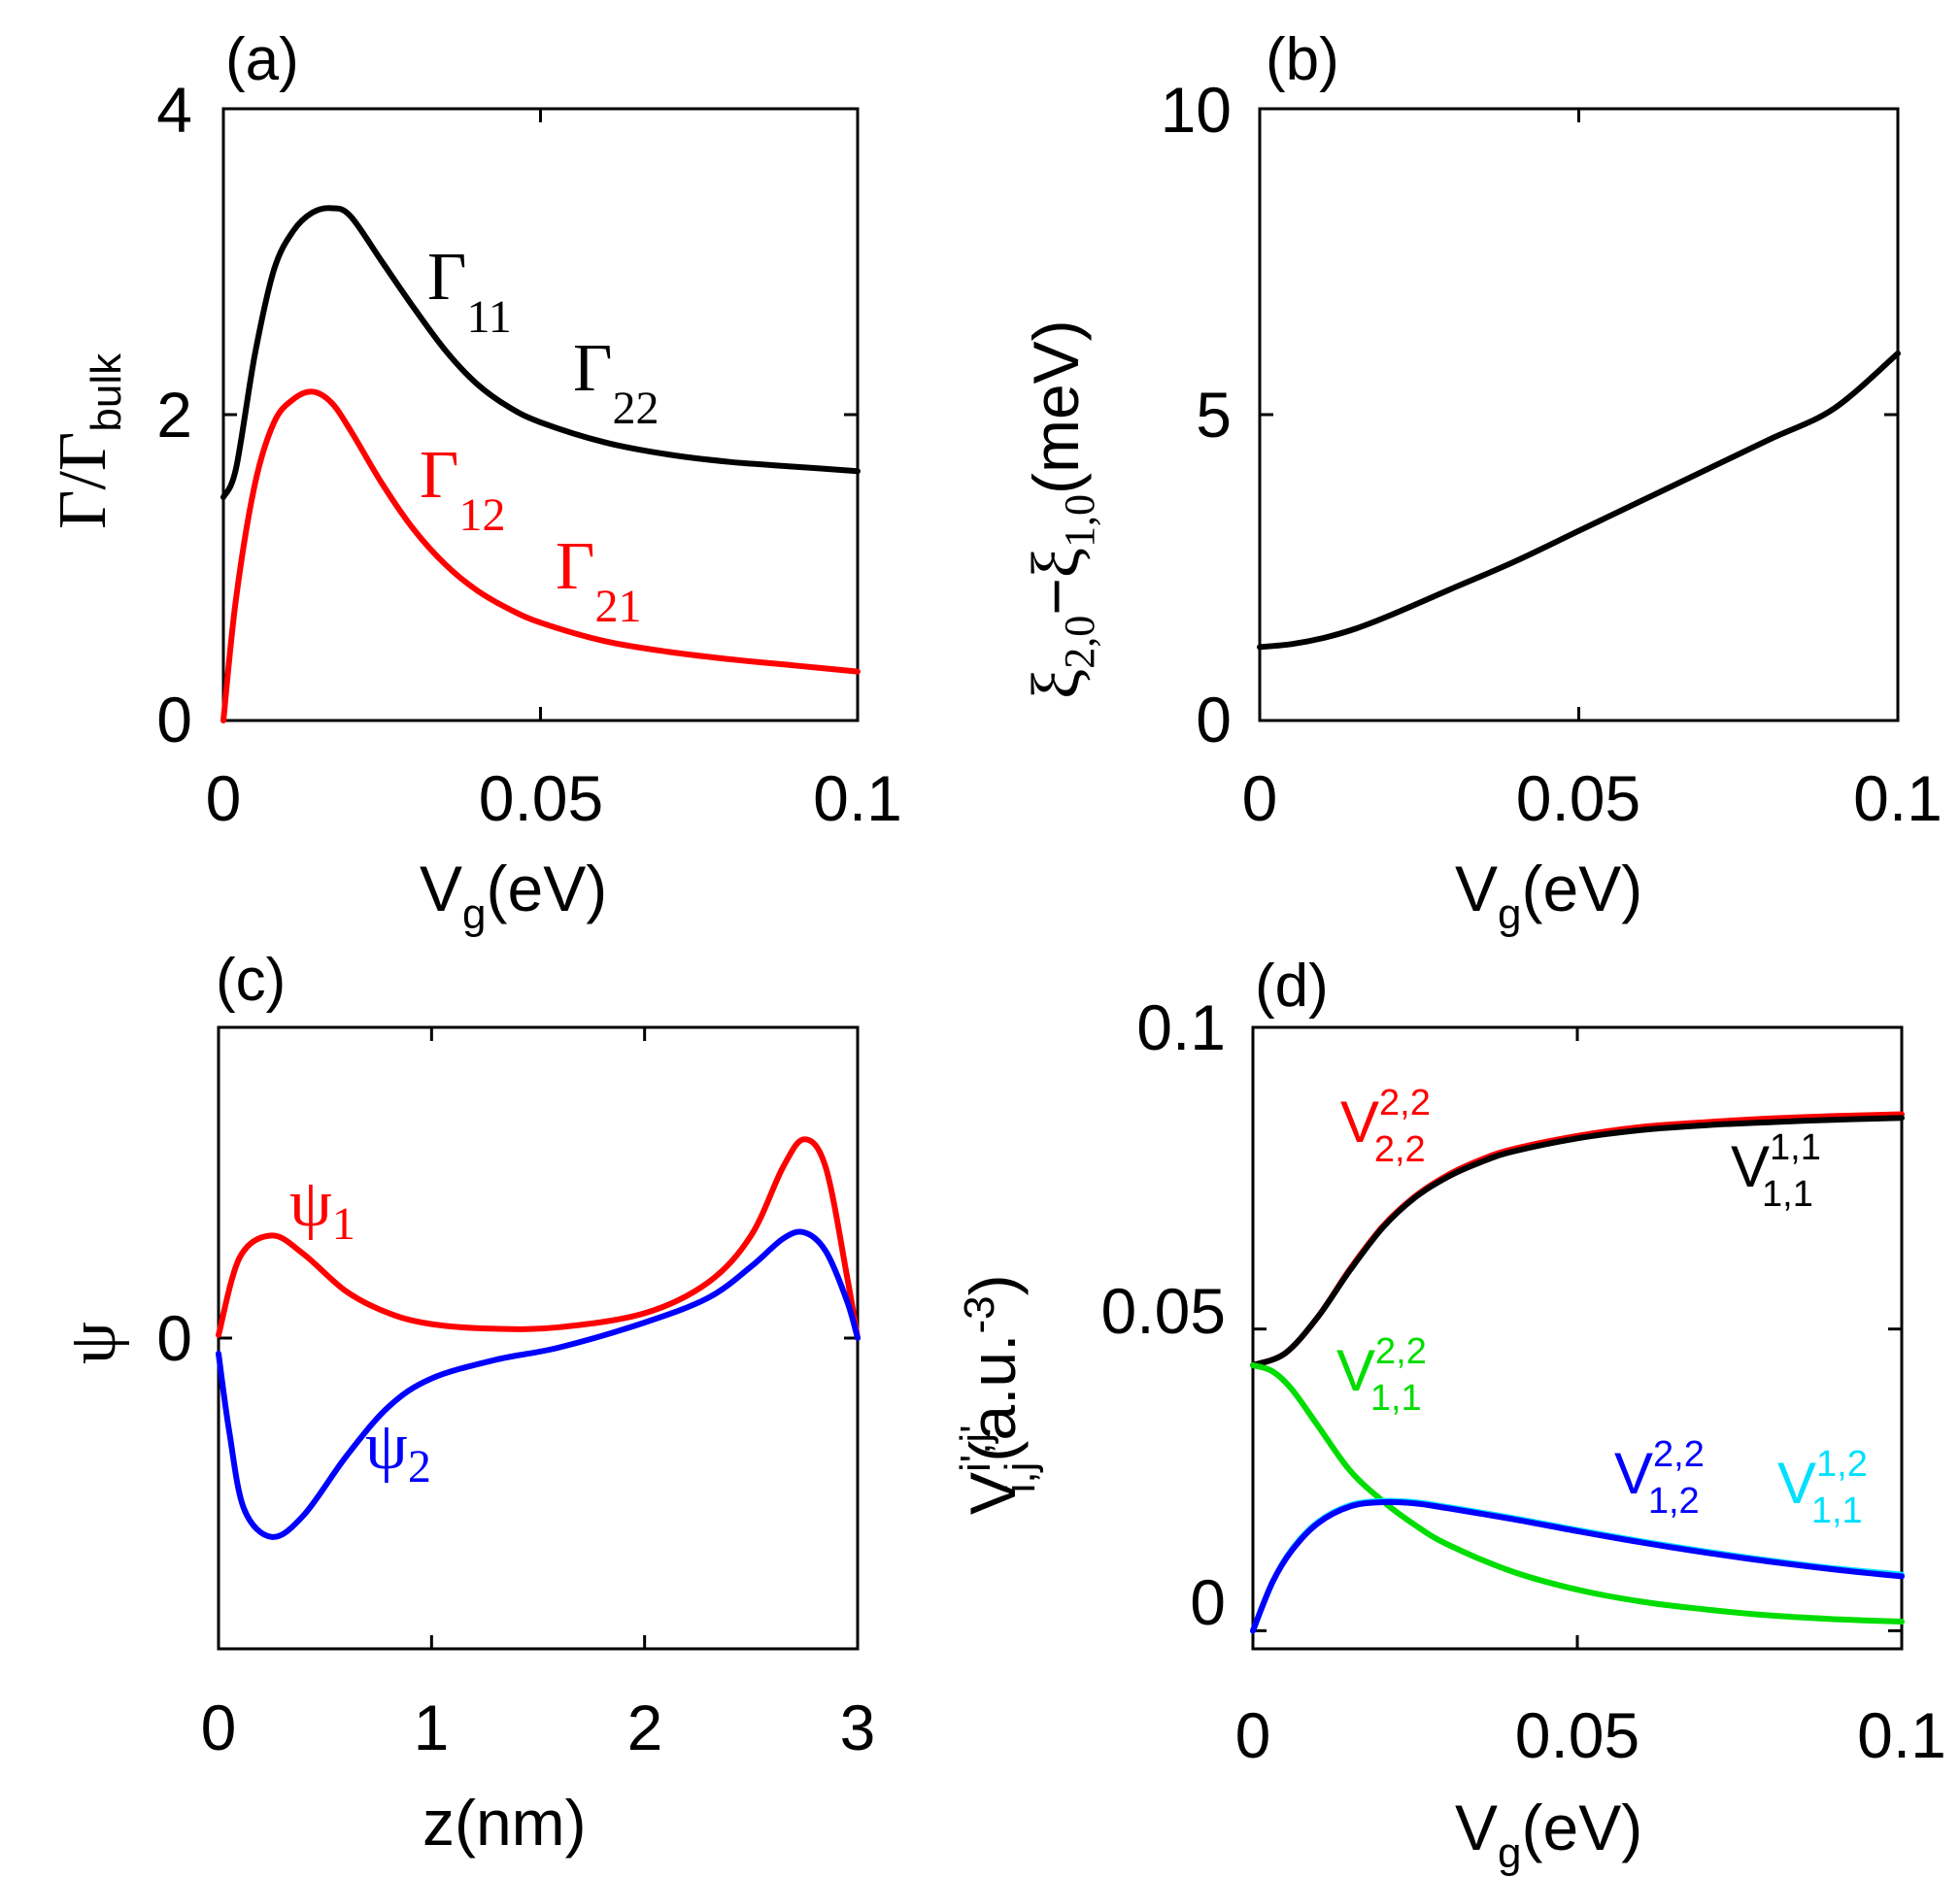  I want to click on panel-d-ytick-label: 0.05, so click(1163, 1311).